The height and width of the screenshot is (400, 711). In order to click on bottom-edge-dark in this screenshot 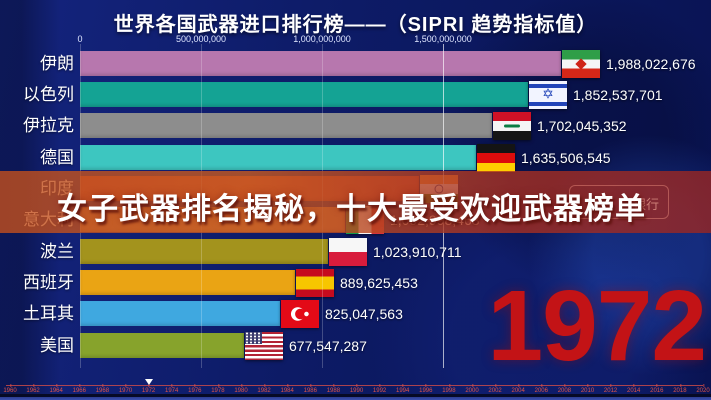, I will do `click(355, 395)`.